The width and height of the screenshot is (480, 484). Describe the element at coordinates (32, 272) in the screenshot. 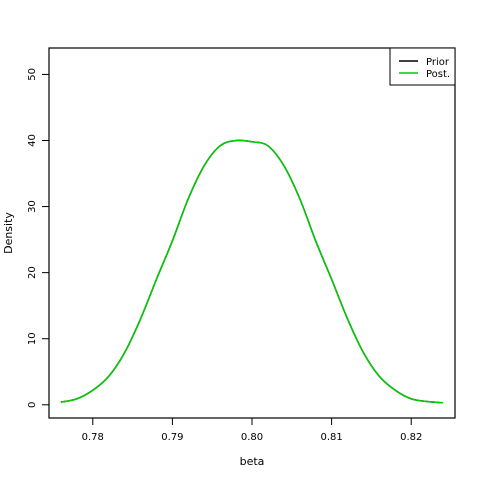

I see `y-tick-label: 20` at that location.